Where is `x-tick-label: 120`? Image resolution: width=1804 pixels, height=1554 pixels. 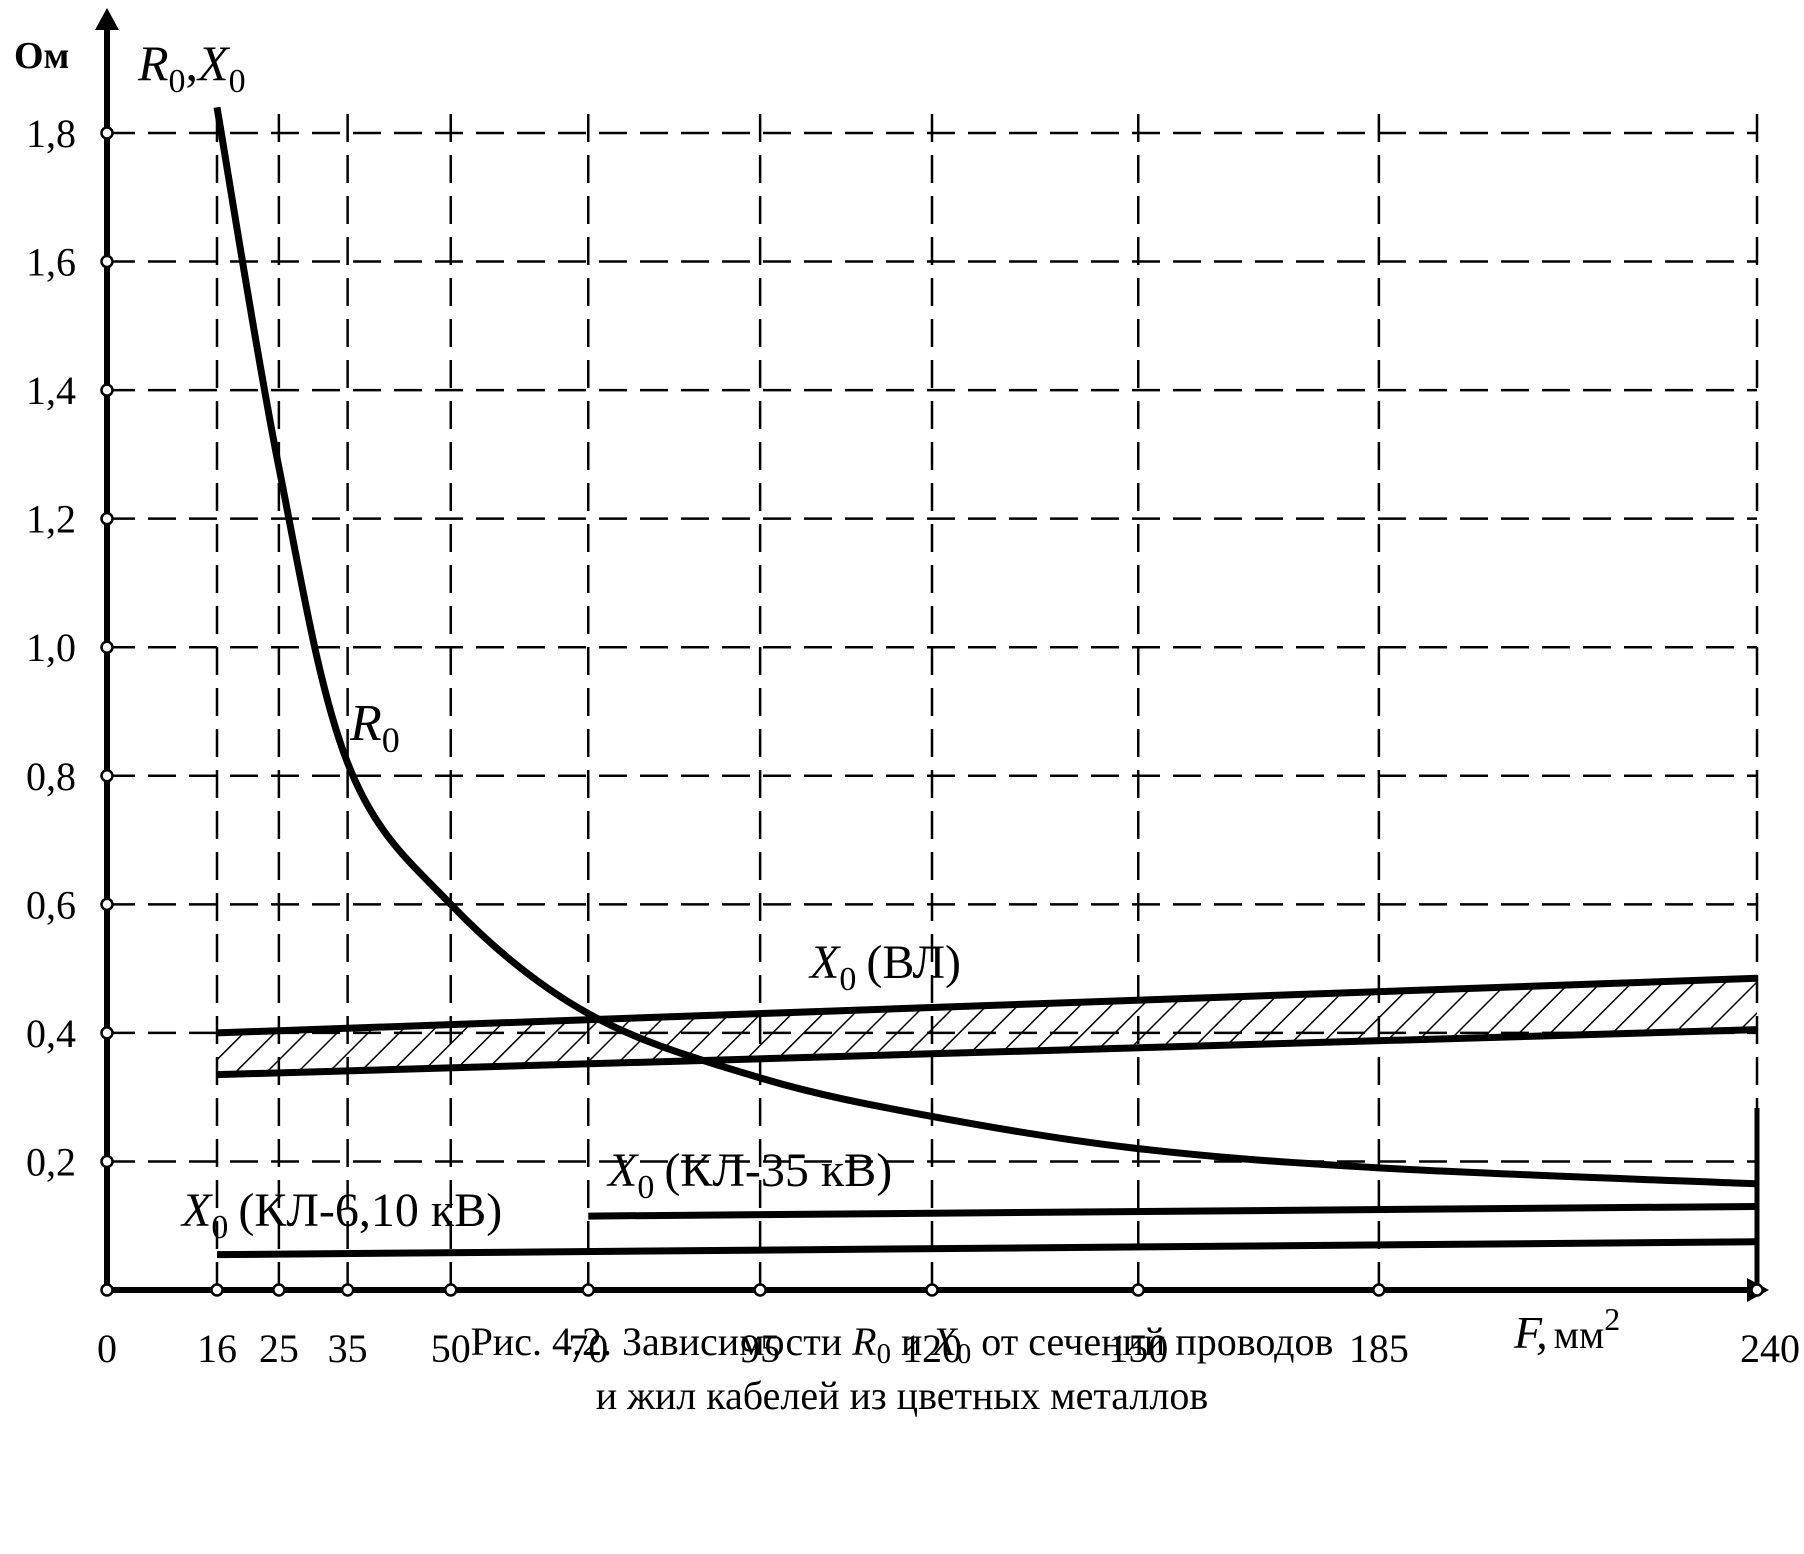
x-tick-label: 120 is located at coordinates (932, 1348).